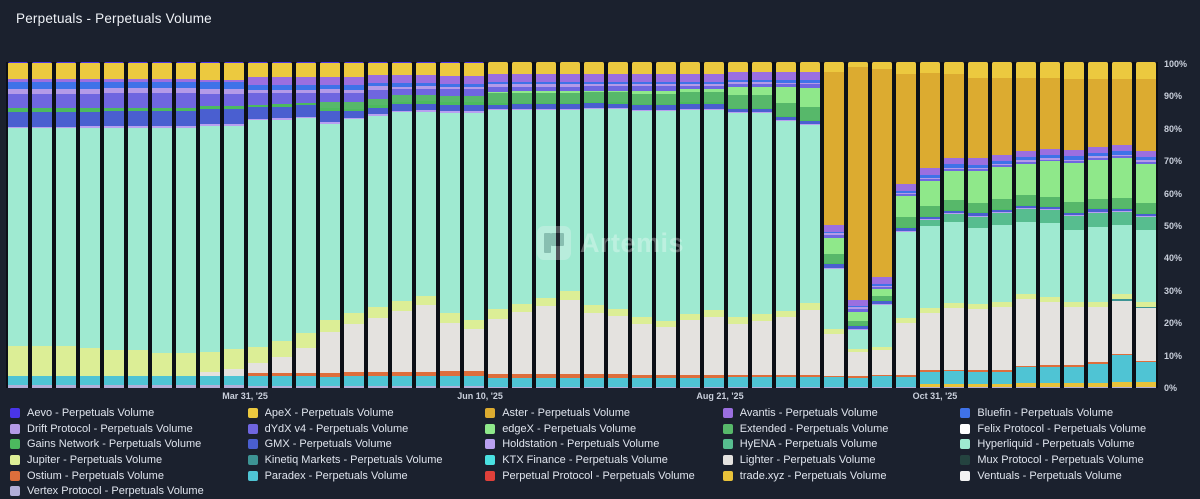 This screenshot has height=499, width=1200. What do you see at coordinates (601, 444) in the screenshot?
I see `legend-item-holdstation: Holdstation - Perpetuals Volume` at bounding box center [601, 444].